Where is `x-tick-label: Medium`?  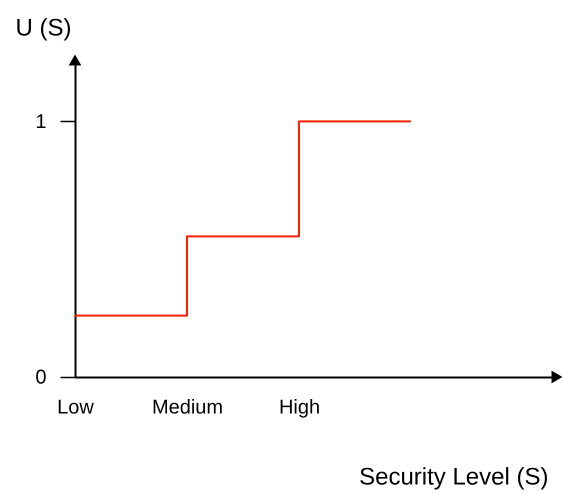
x-tick-label: Medium is located at coordinates (188, 407).